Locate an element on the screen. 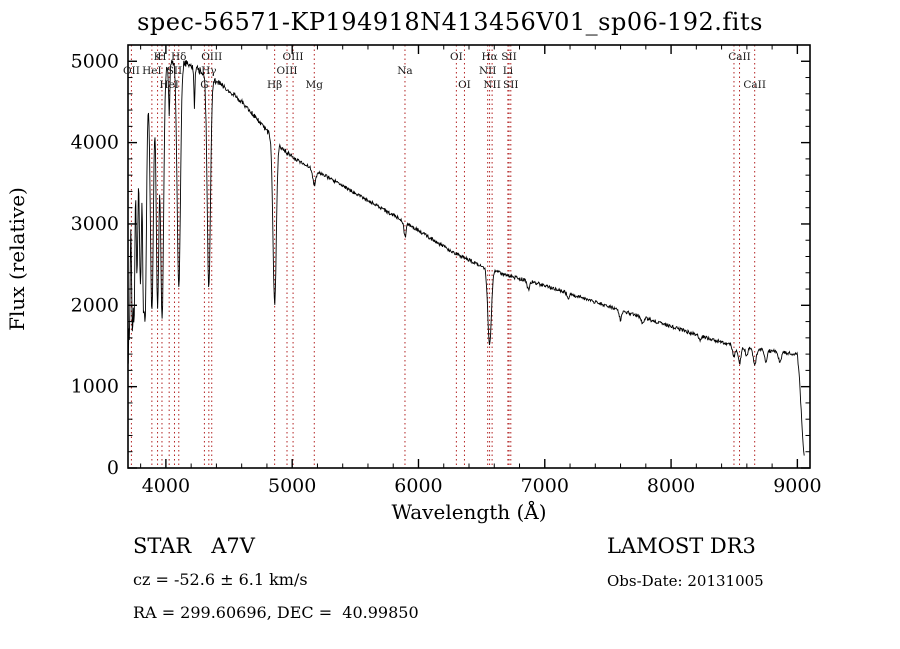 The image size is (900, 649). svg-text: Hδ is located at coordinates (178, 57).